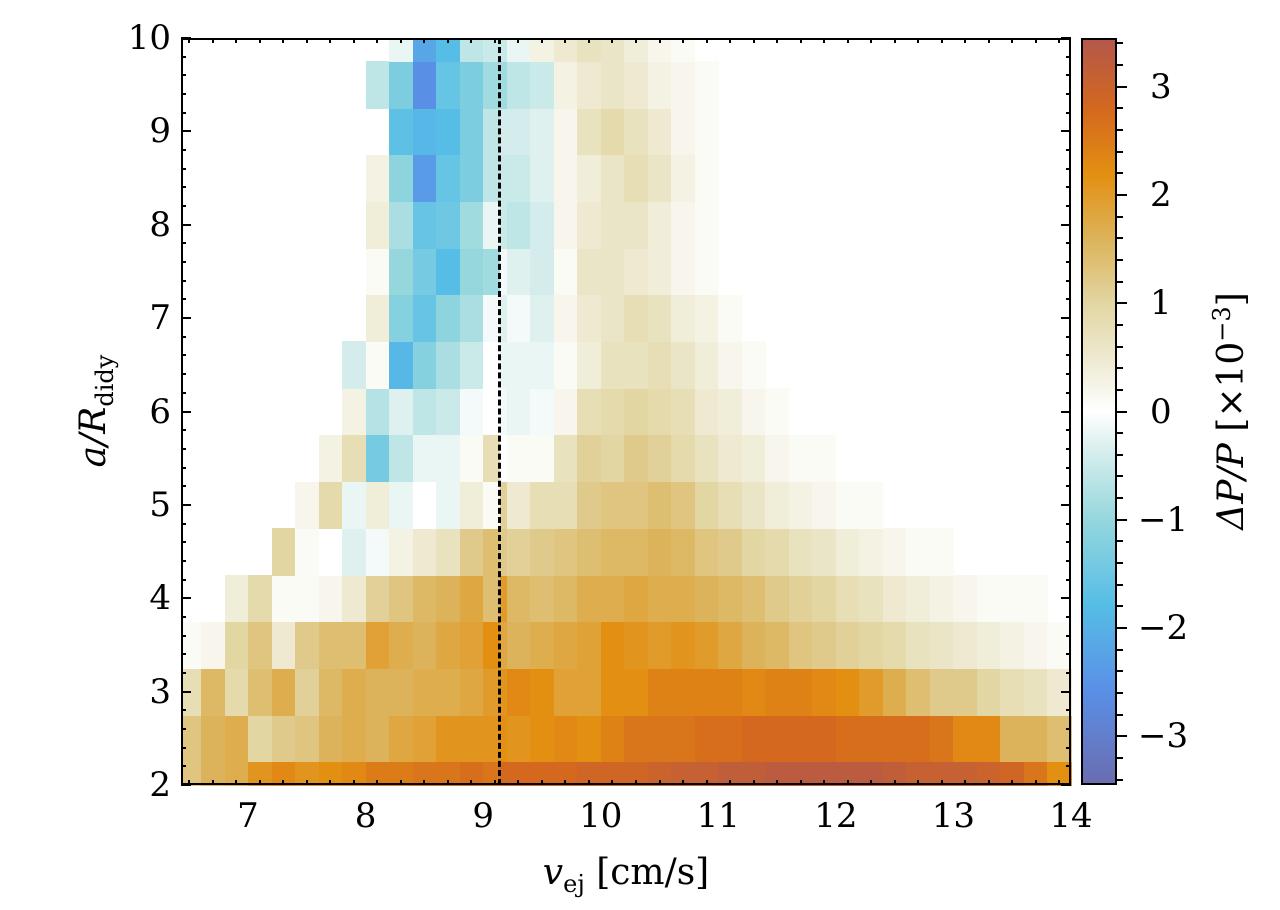 Image resolution: width=1280 pixels, height=910 pixels. Describe the element at coordinates (1163, 628) in the screenshot. I see `colorbar-tick-label: −2` at that location.